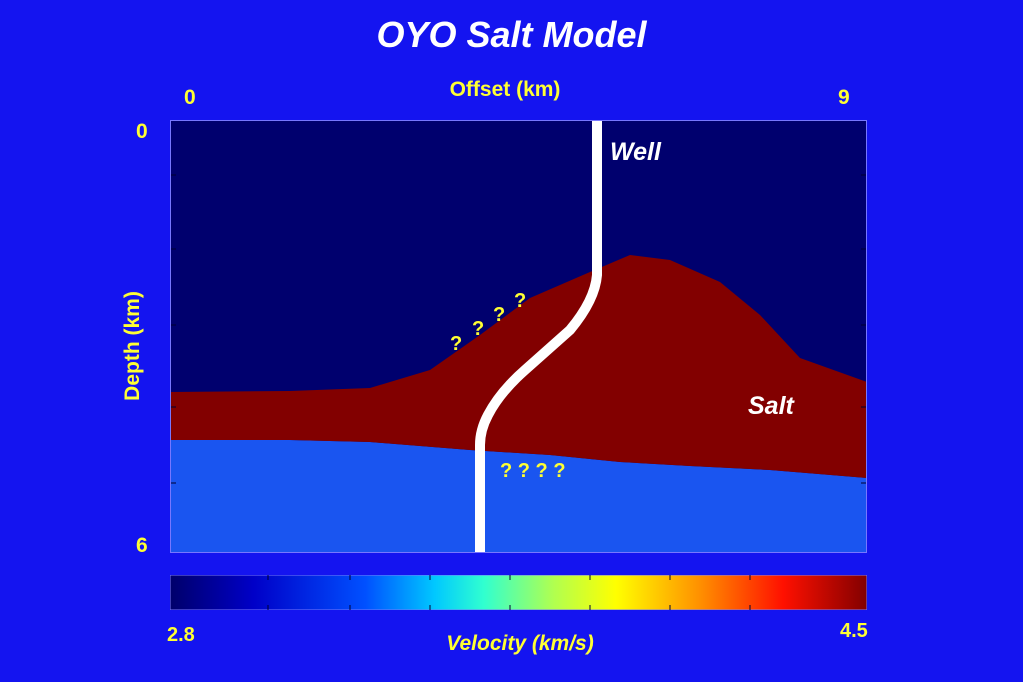  I want to click on x-axis-label: Offset (km), so click(505, 89).